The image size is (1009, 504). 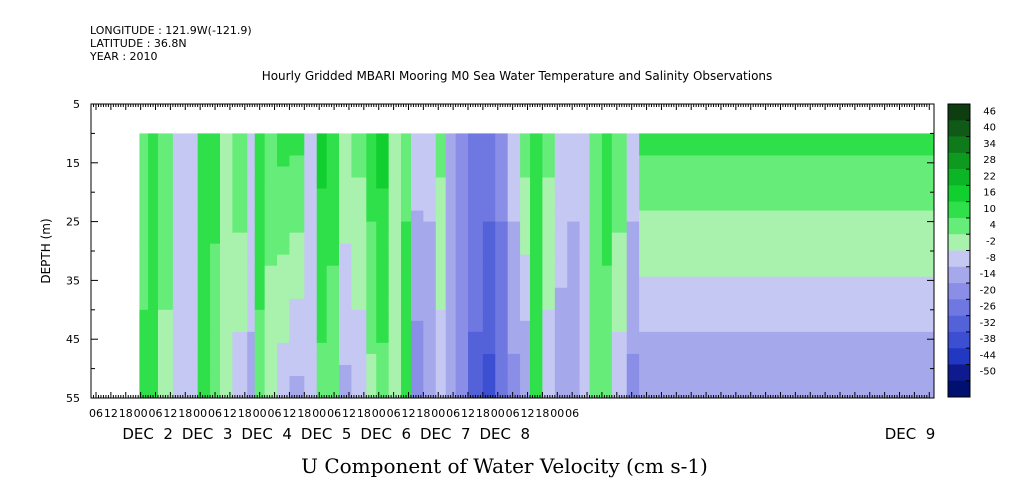 I want to click on colorbar-label: 22, so click(x=989, y=176).